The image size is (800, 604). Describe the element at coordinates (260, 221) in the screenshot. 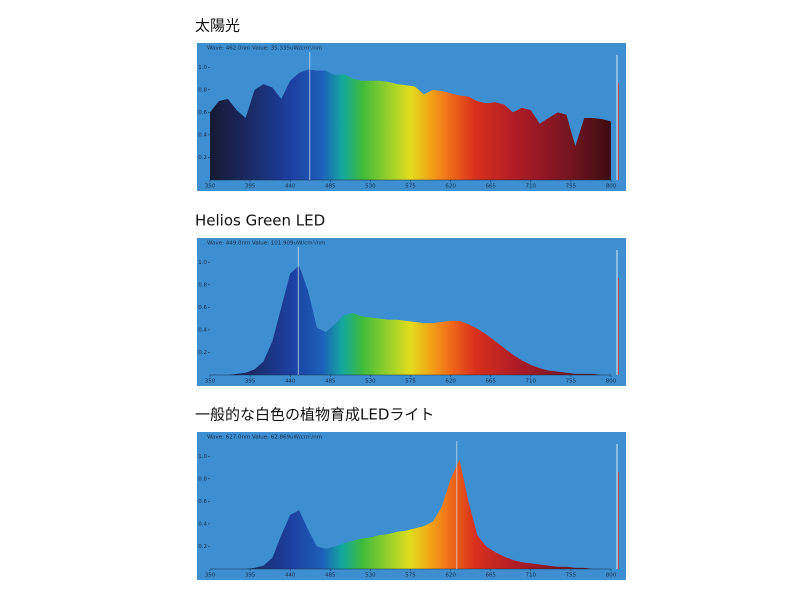

I see `chart-title: Helios Green LED` at that location.